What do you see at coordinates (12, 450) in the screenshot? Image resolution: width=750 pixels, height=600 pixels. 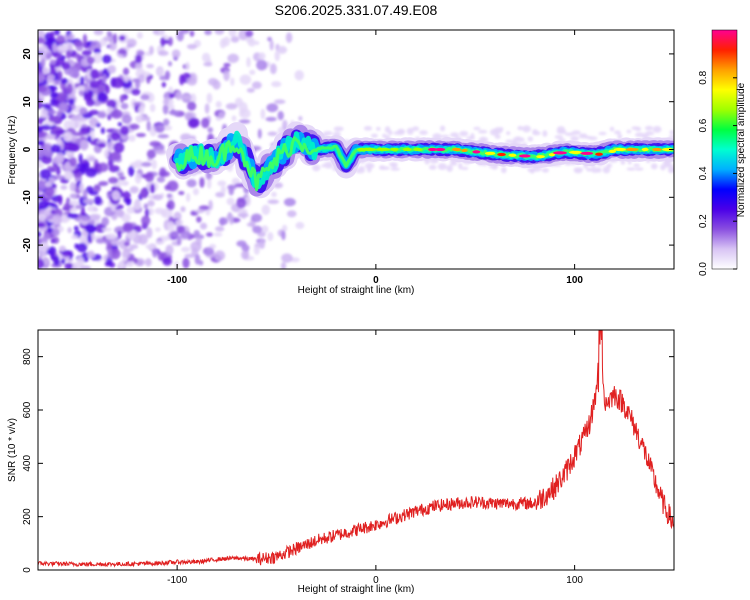 I see `snr-y-label: SNR (10 * v/v)` at bounding box center [12, 450].